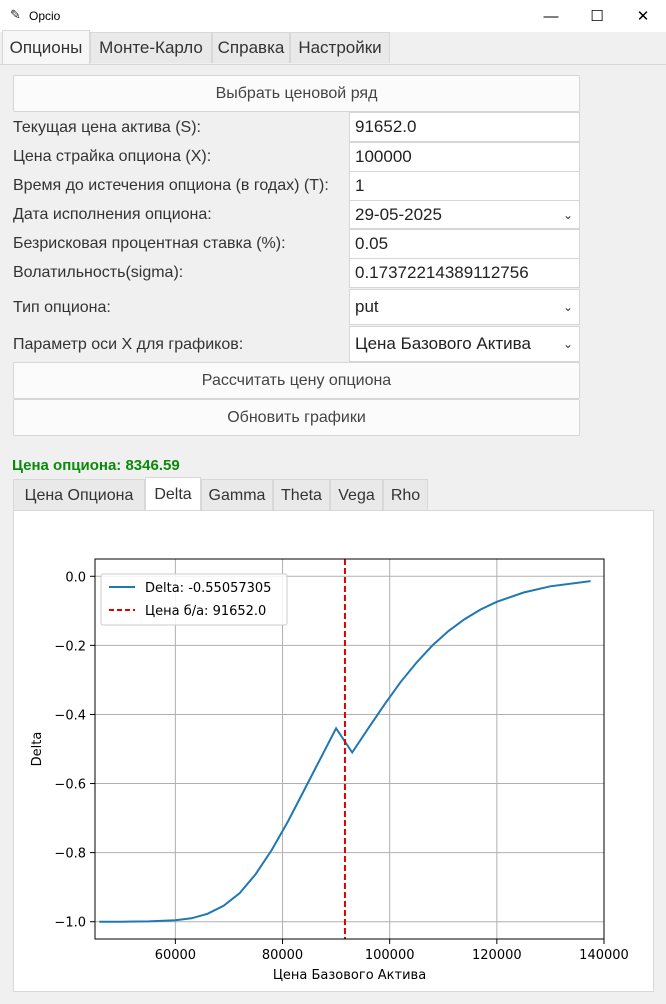 The image size is (666, 1004). I want to click on option-type-value: put, so click(367, 306).